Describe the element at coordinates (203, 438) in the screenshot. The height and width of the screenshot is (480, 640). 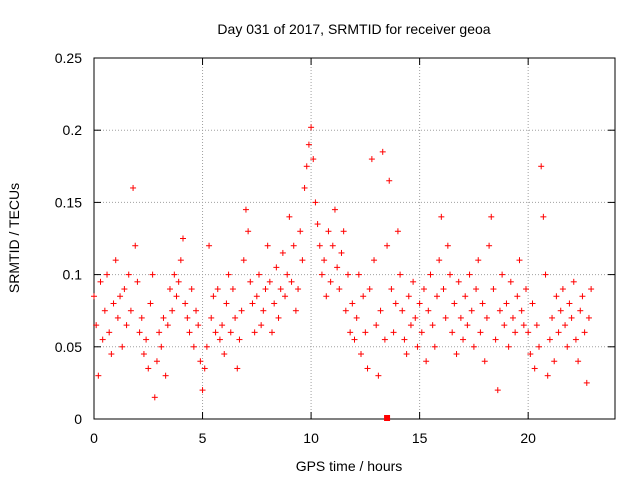
I see `x-tick-label: 5` at that location.